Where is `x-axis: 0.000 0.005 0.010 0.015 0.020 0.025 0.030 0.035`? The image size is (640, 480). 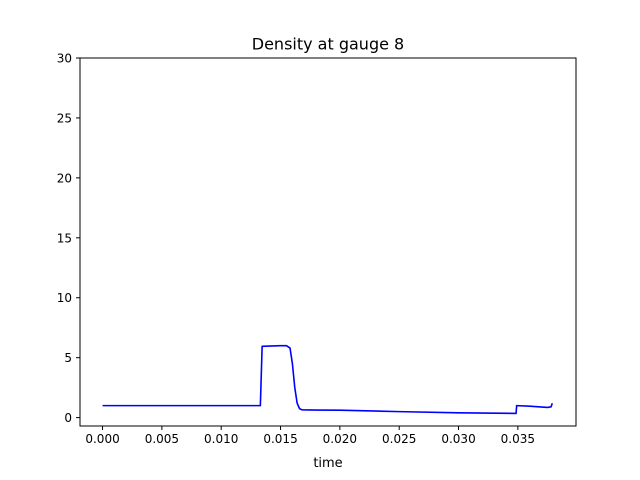 x-axis: 0.000 0.005 0.010 0.015 0.020 0.025 0.030 0.035 is located at coordinates (310, 436).